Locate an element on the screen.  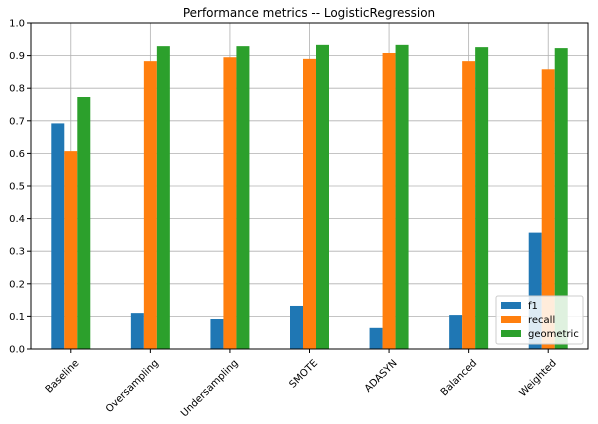
y-tick-label: 0.1 is located at coordinates (17, 317).